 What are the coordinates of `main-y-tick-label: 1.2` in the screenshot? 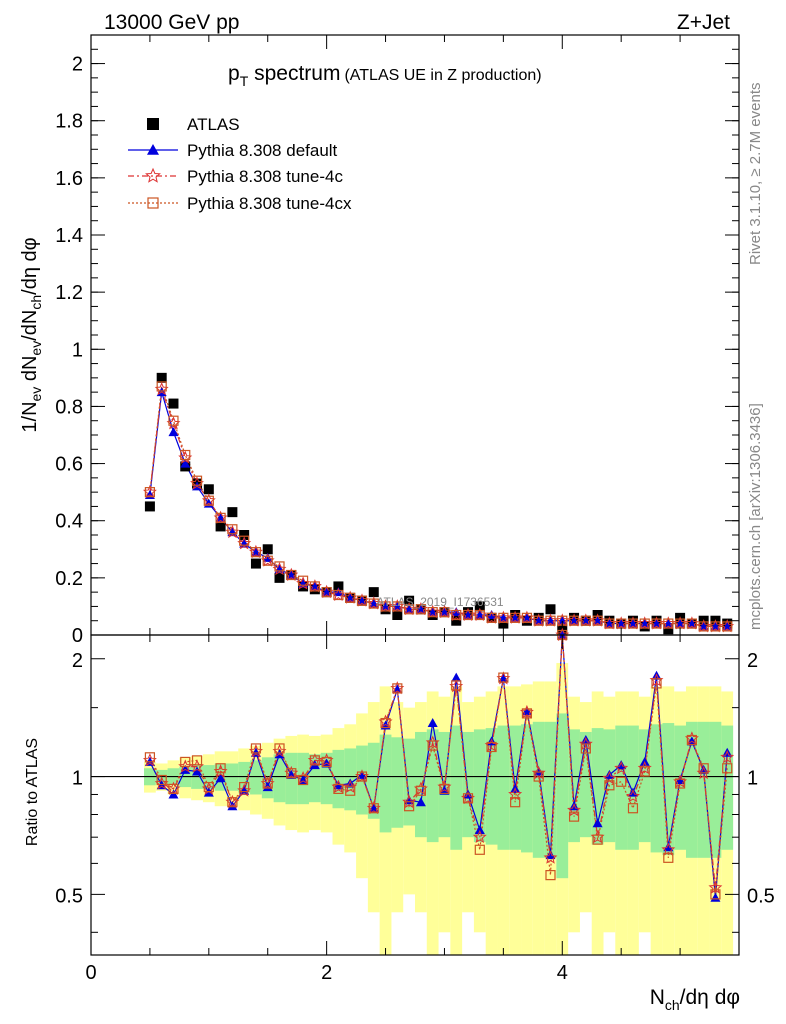 It's located at (69, 293).